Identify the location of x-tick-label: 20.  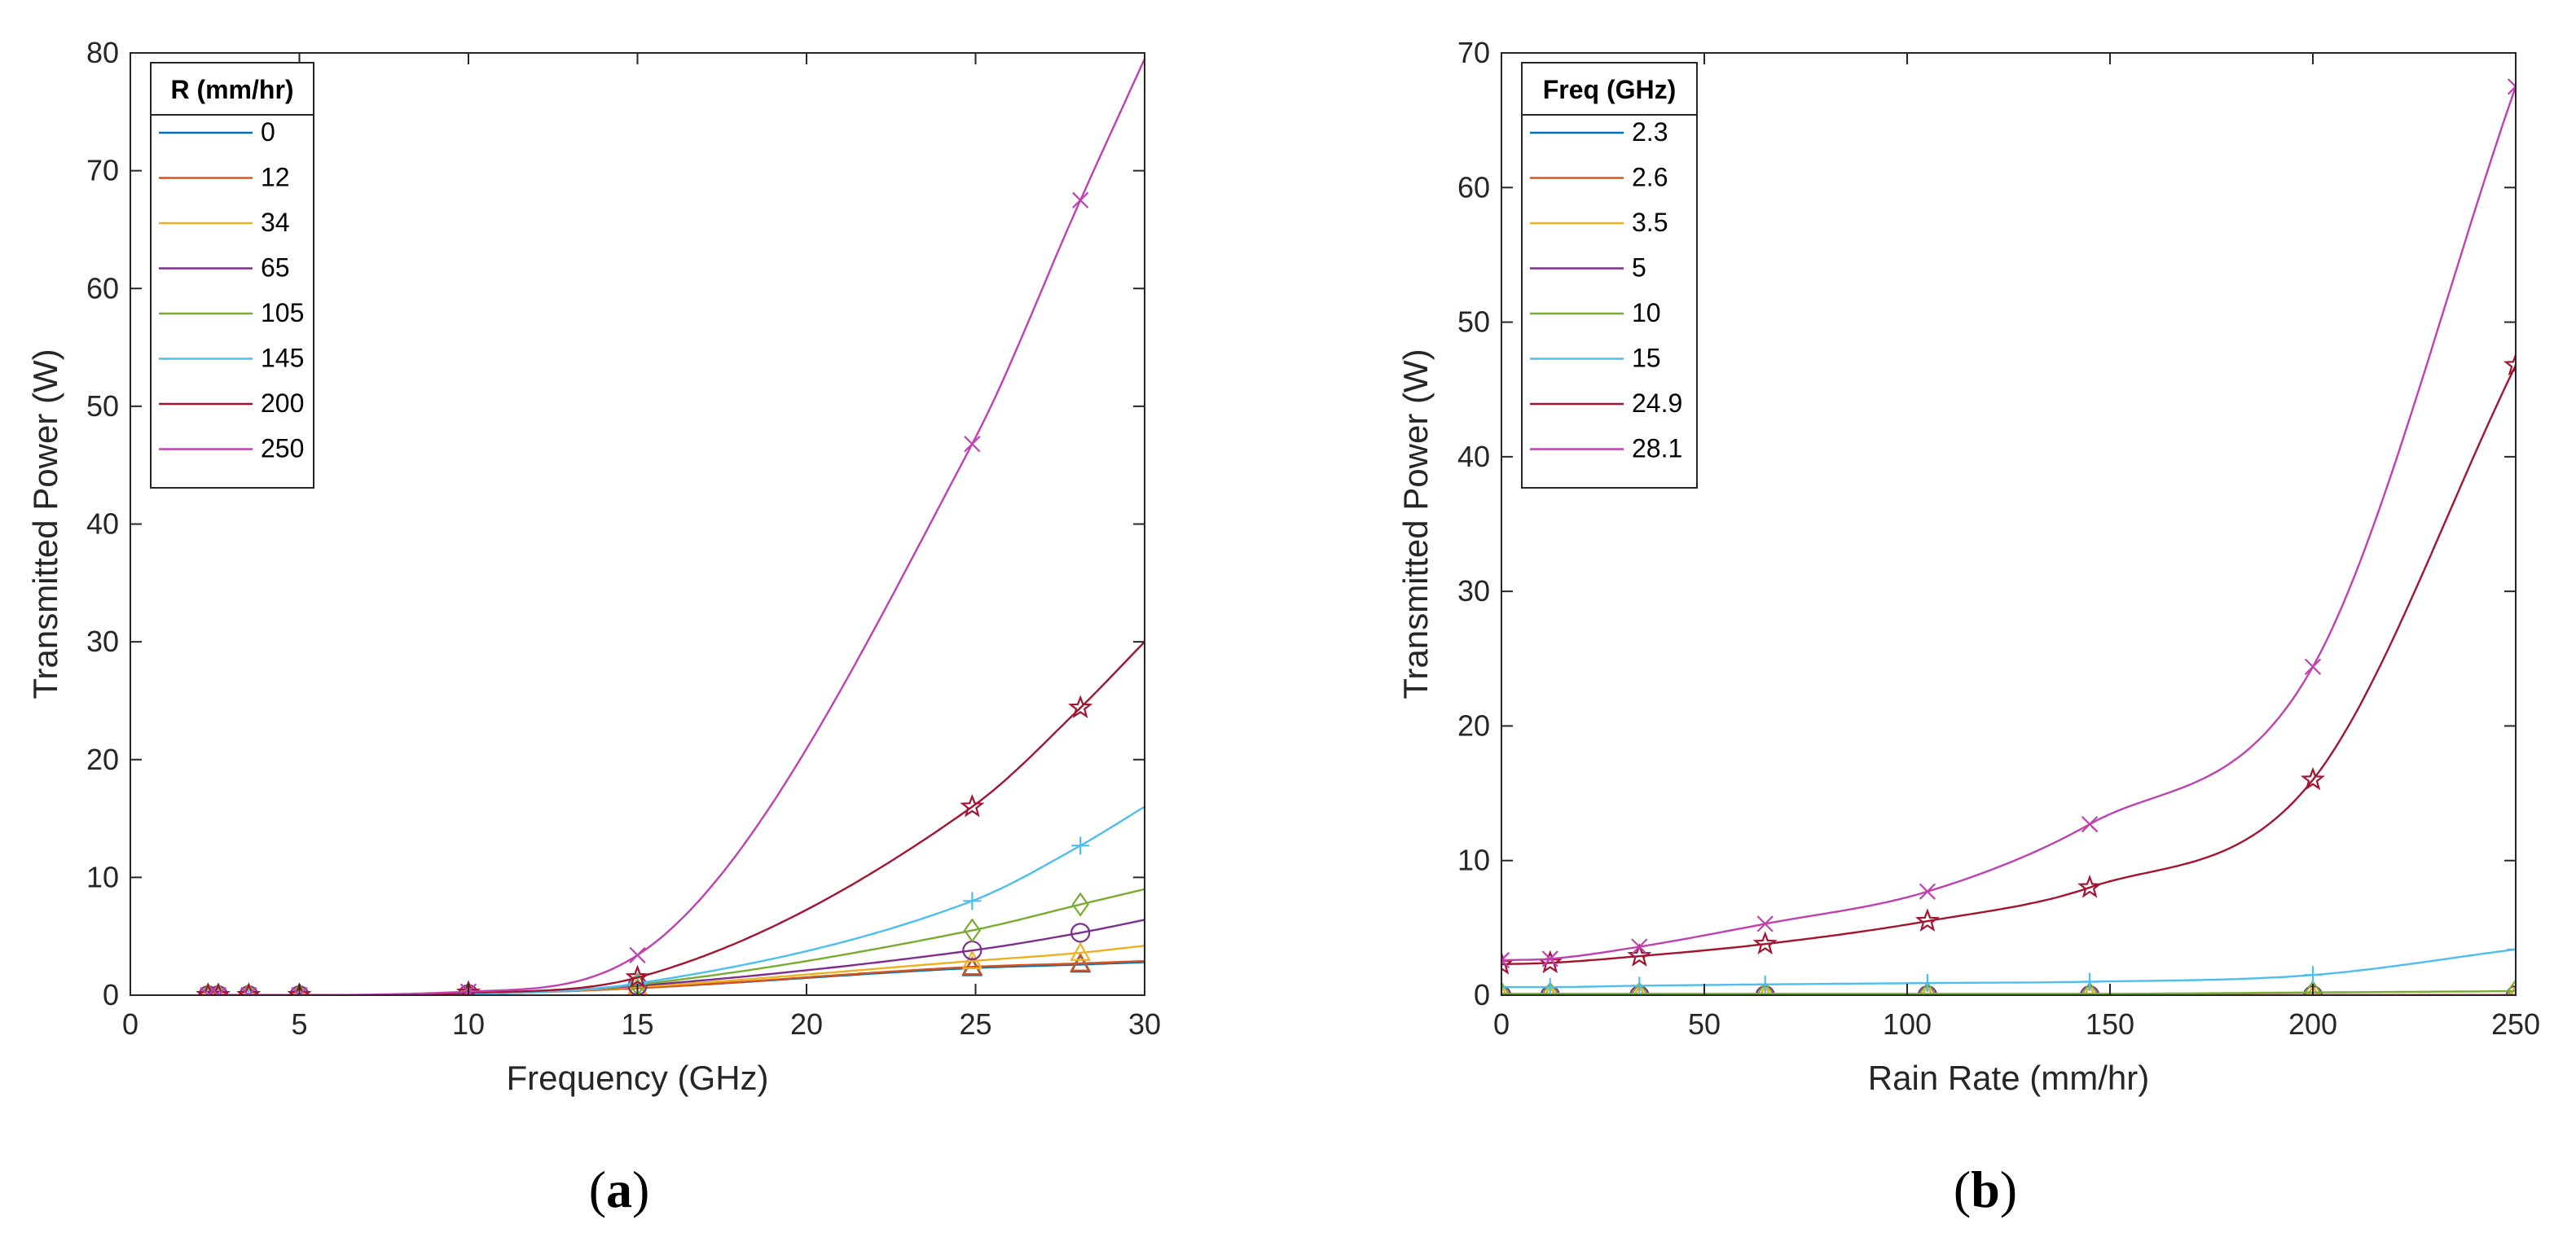
(806, 1024).